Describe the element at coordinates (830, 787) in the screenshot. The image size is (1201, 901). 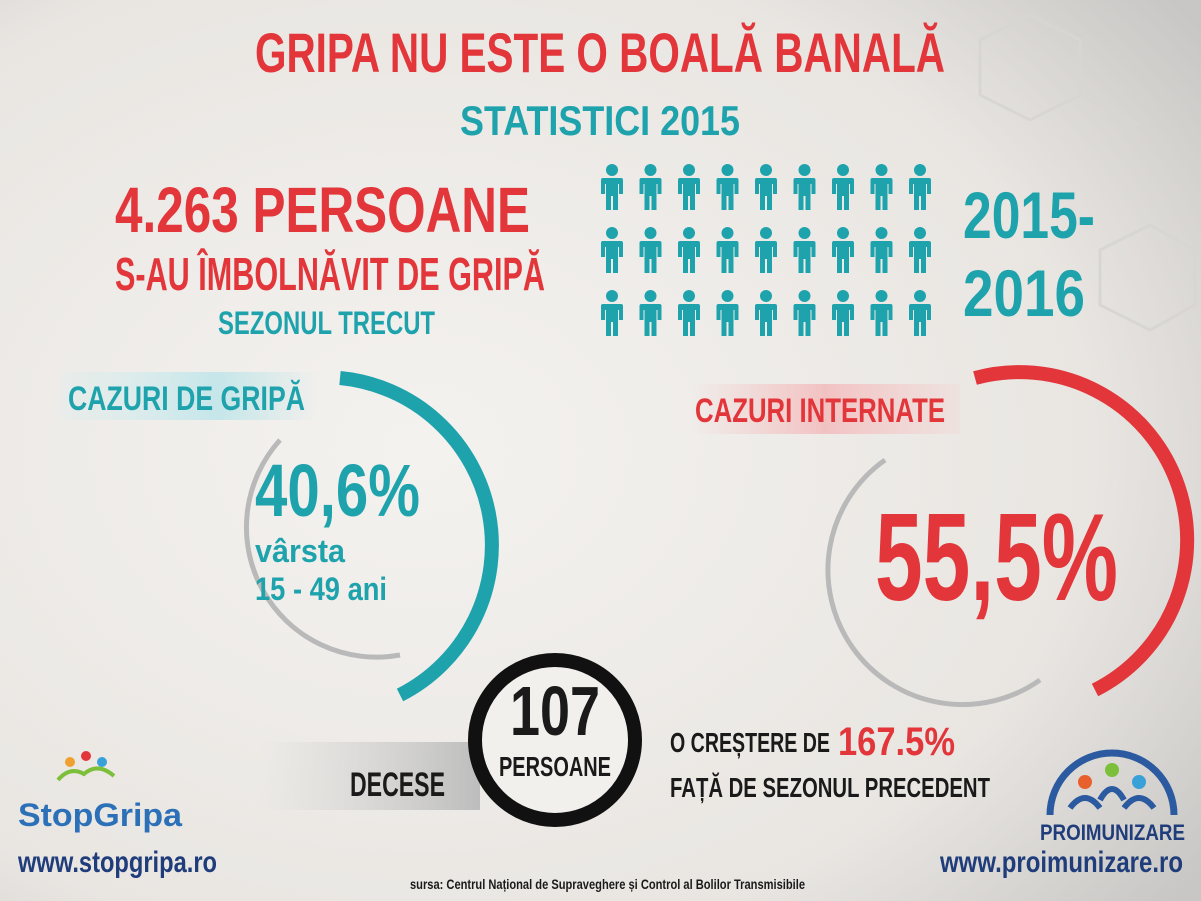
I see `increase-suffix: FAȚĂ DE SEZONUL PRECEDENT` at that location.